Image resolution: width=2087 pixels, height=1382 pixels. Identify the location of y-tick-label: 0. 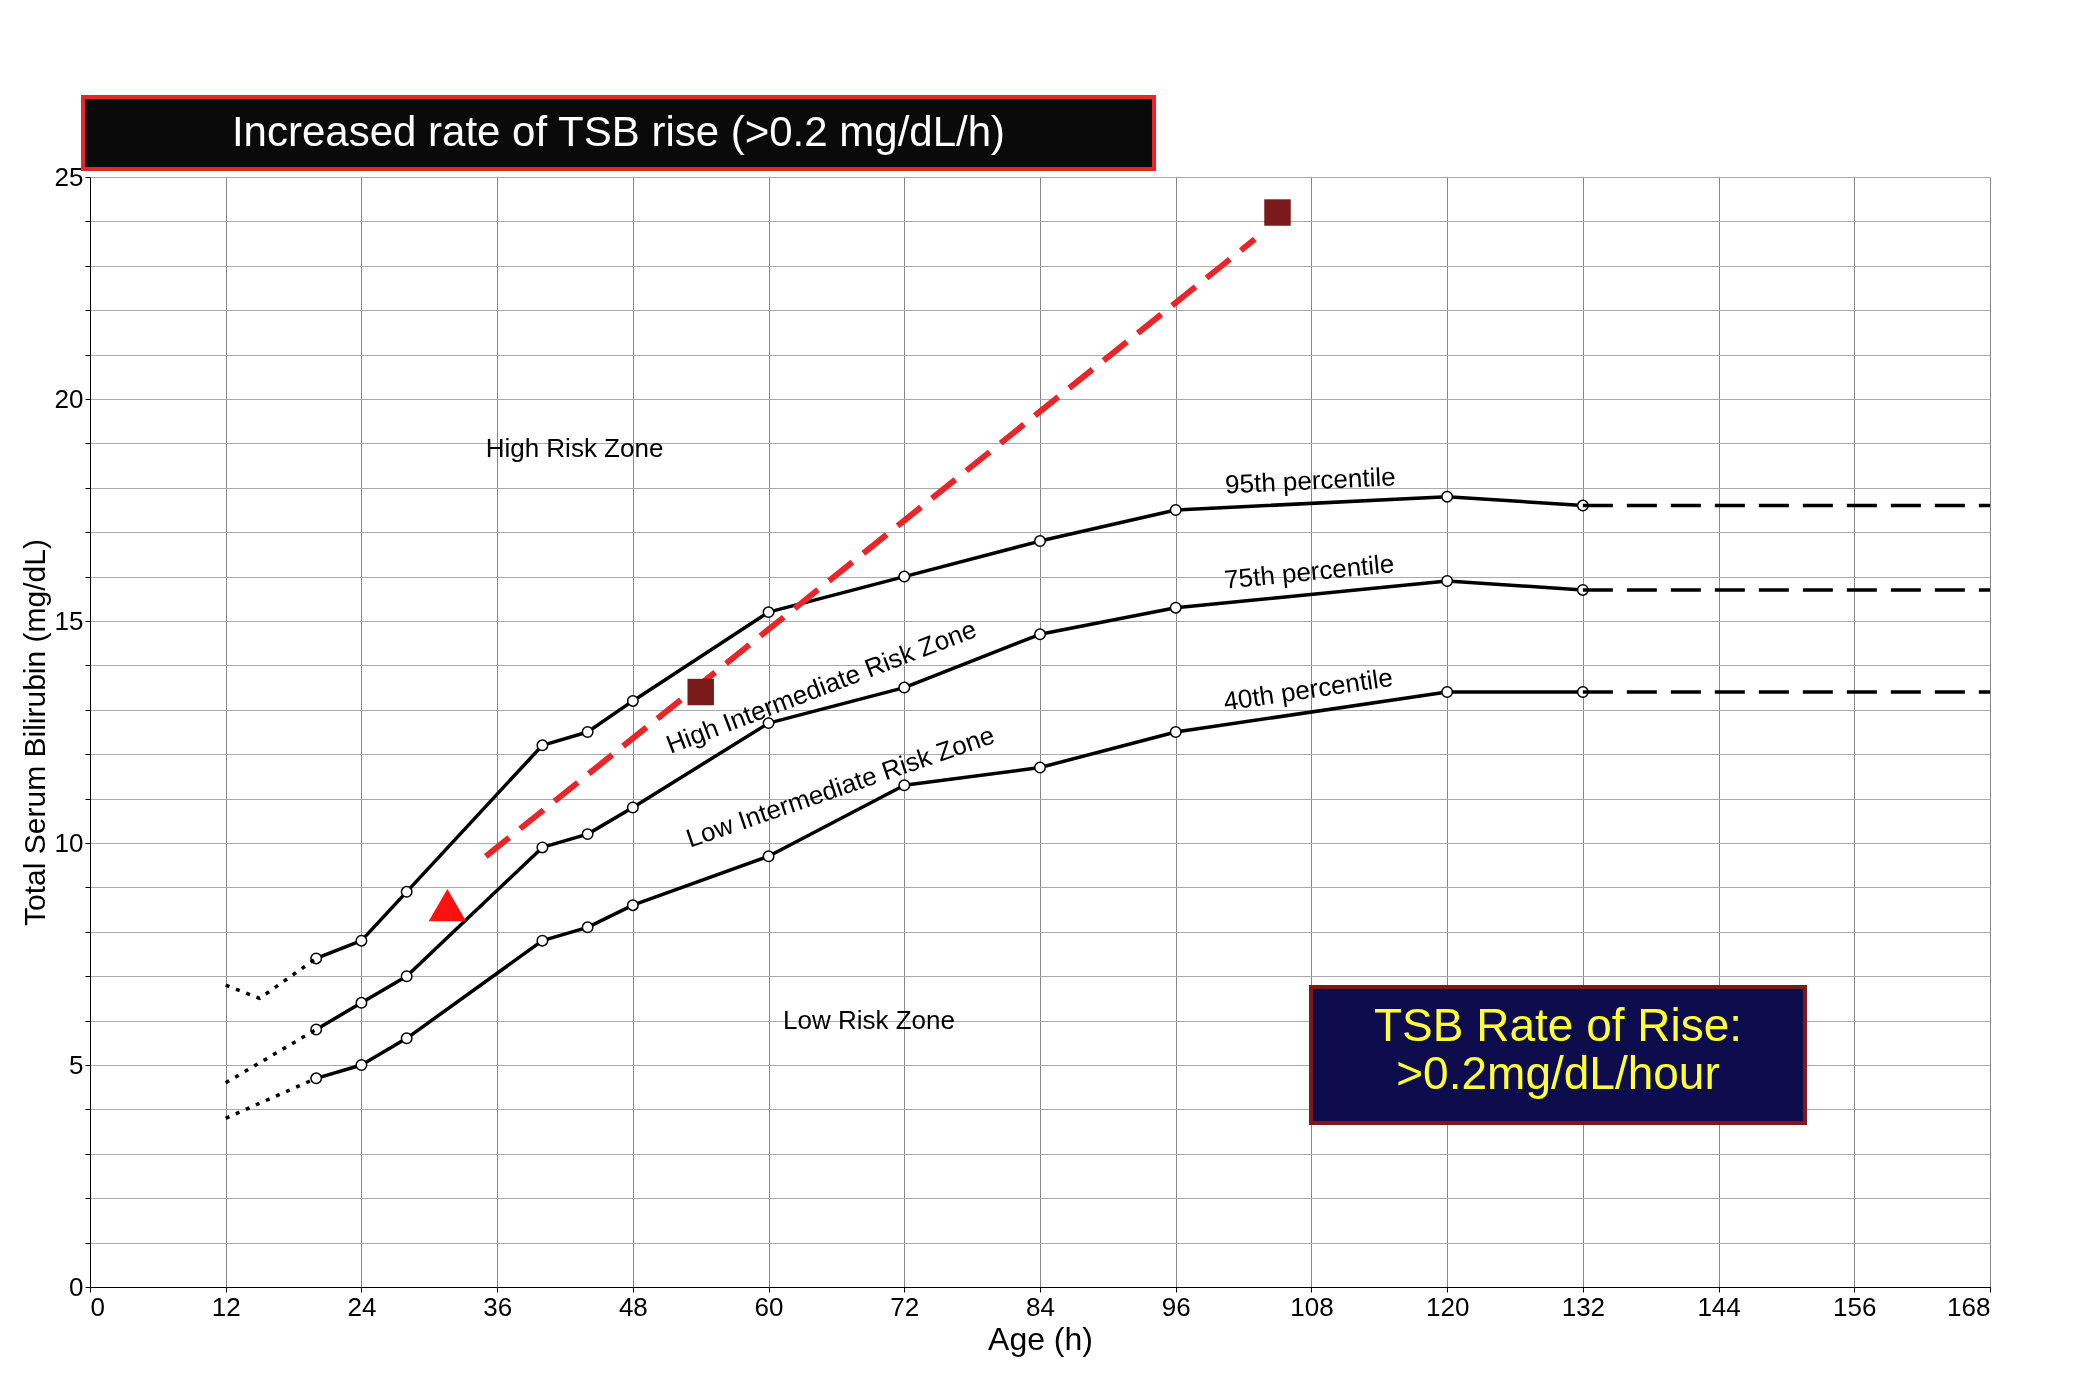
(76, 1286).